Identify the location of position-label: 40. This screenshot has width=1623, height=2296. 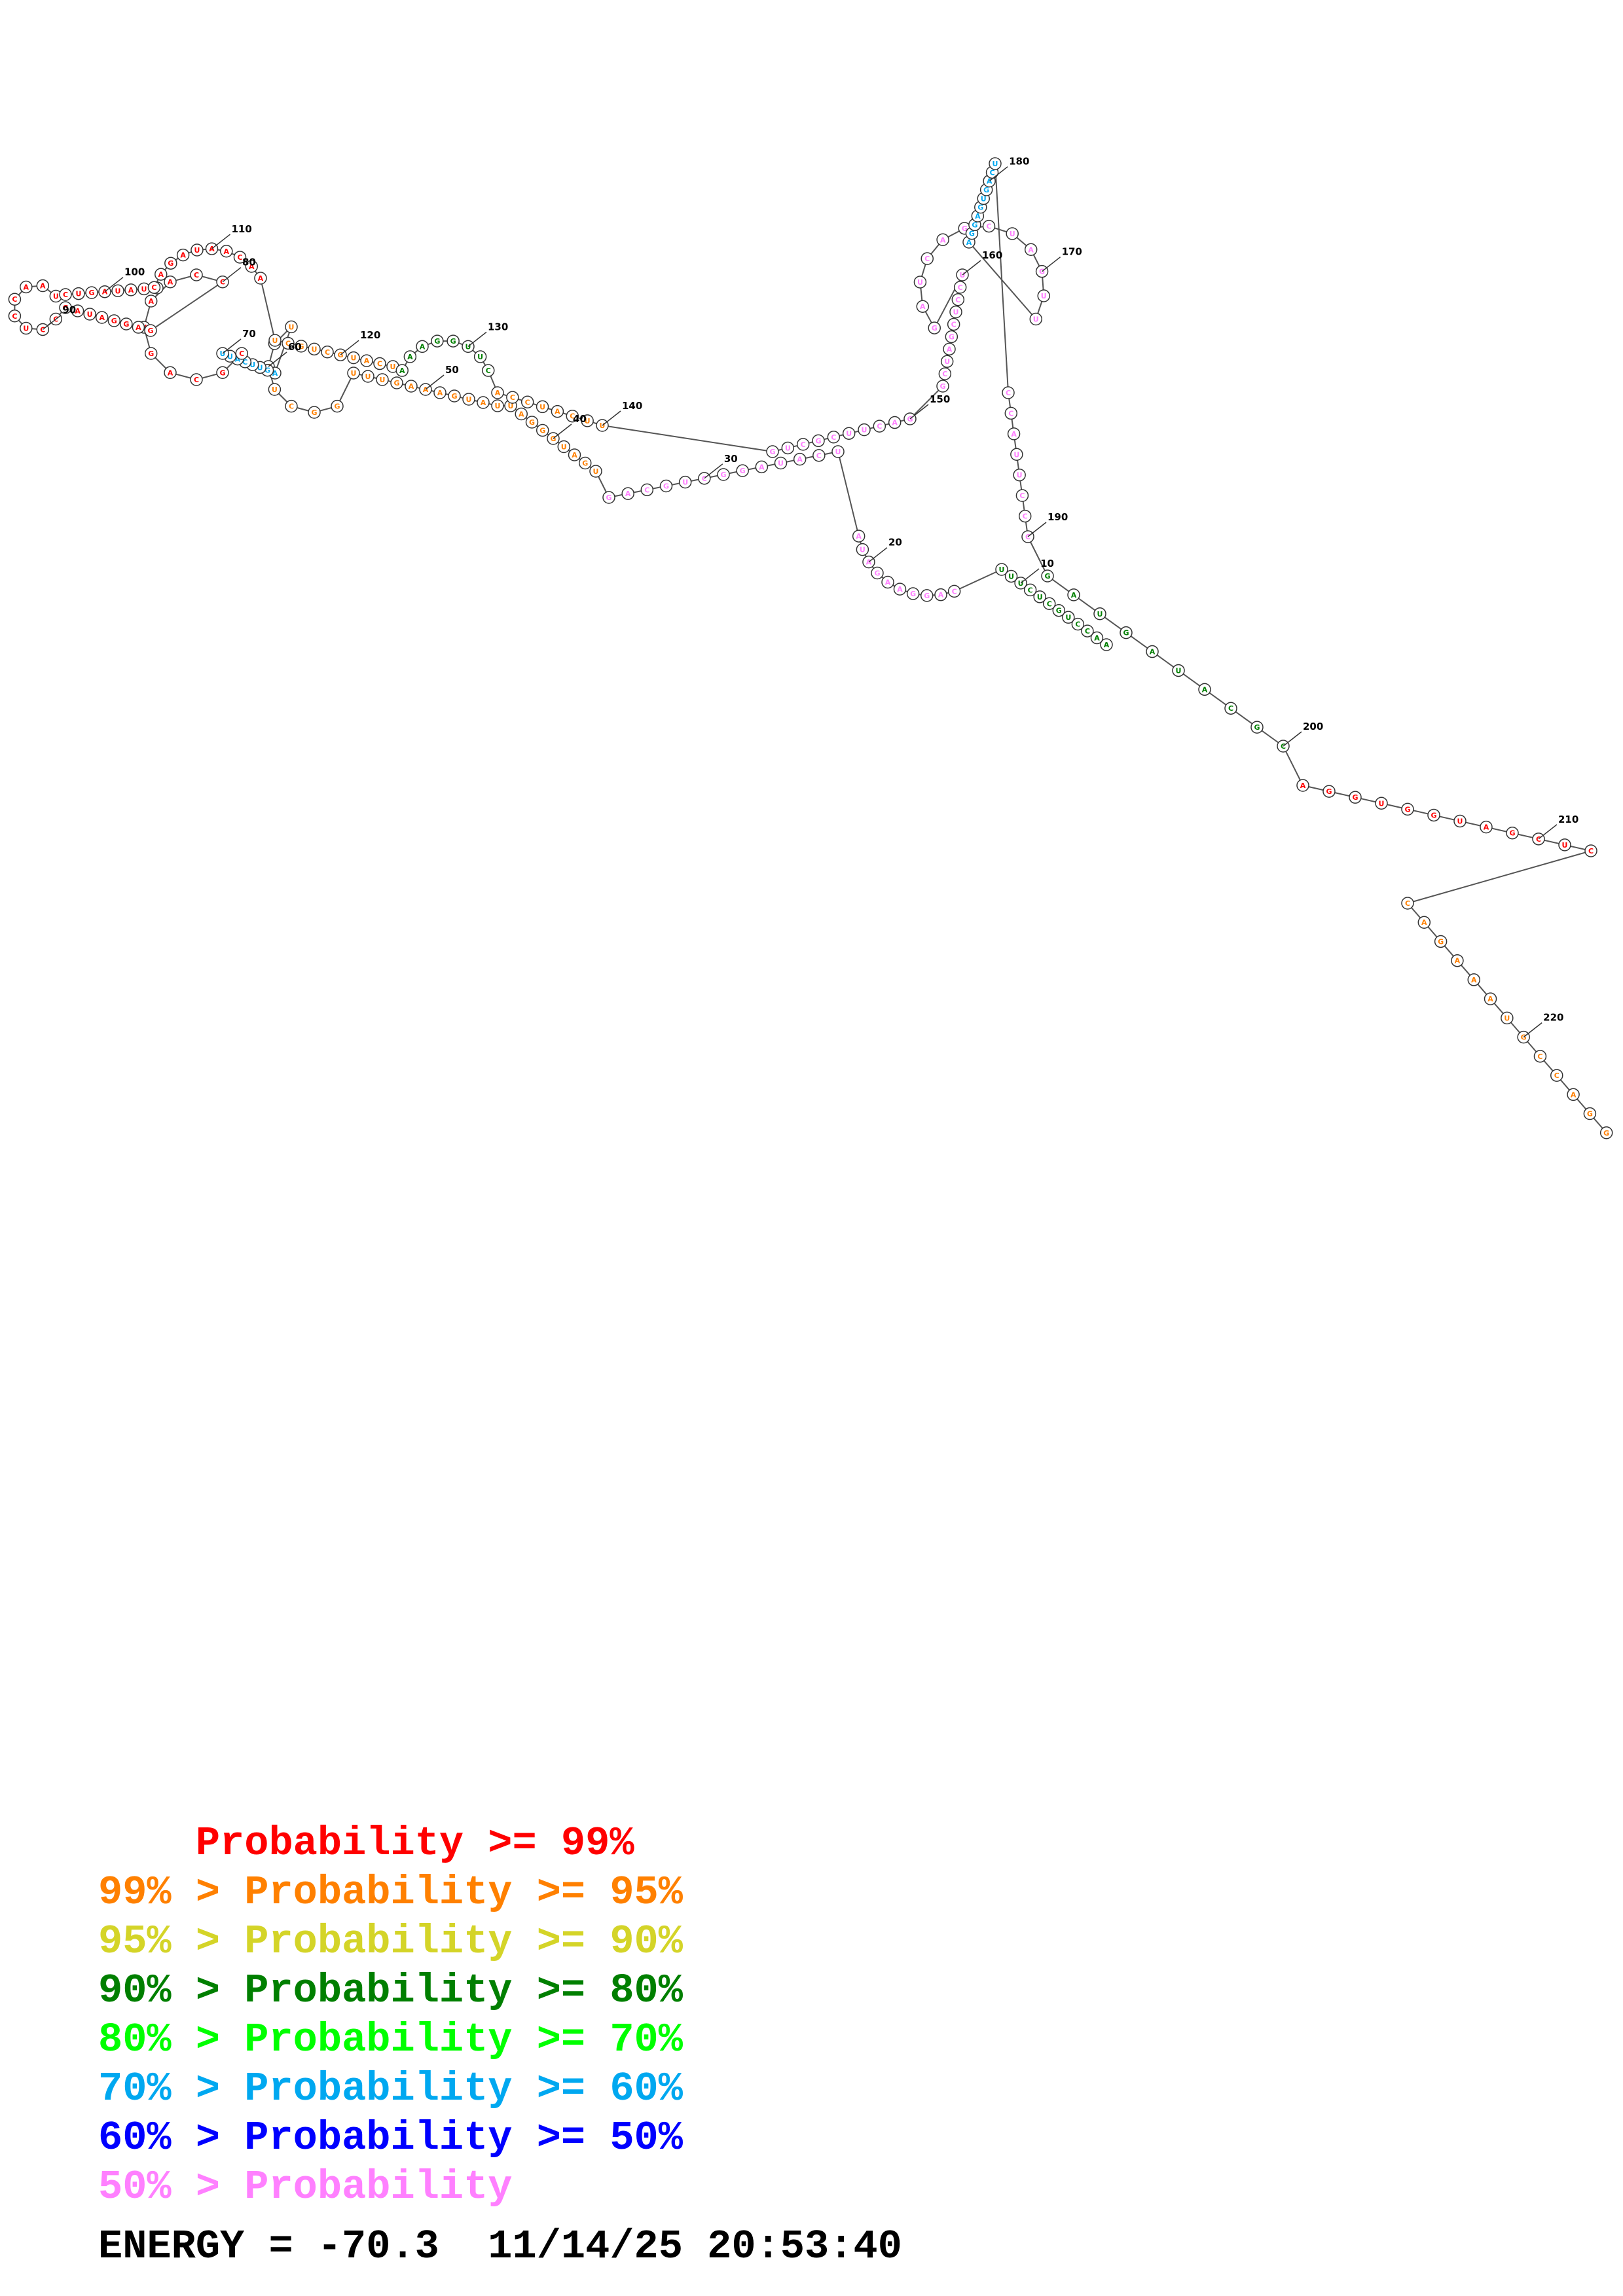
(580, 419).